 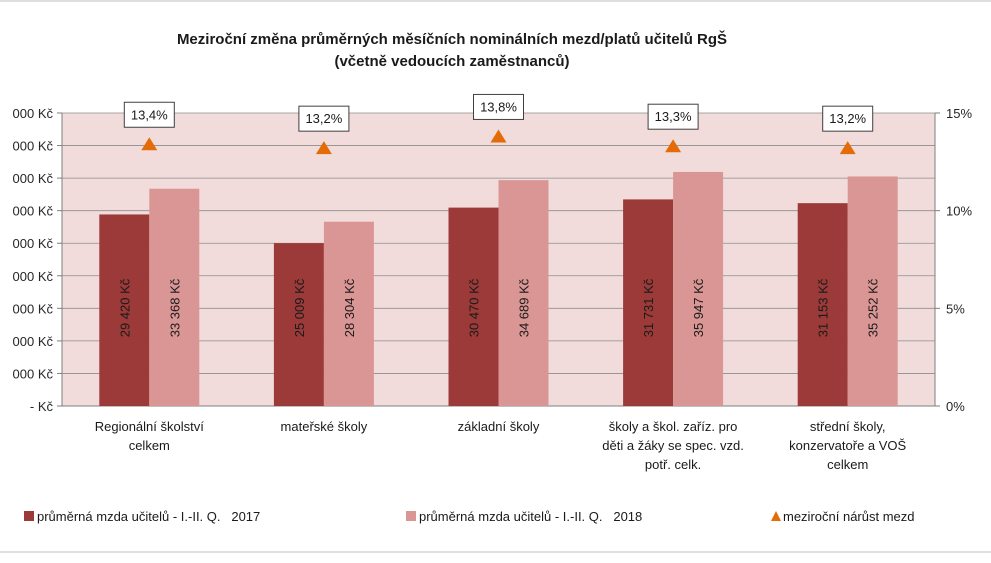 I want to click on left-axis-tick-label: - Kč, so click(x=42, y=406).